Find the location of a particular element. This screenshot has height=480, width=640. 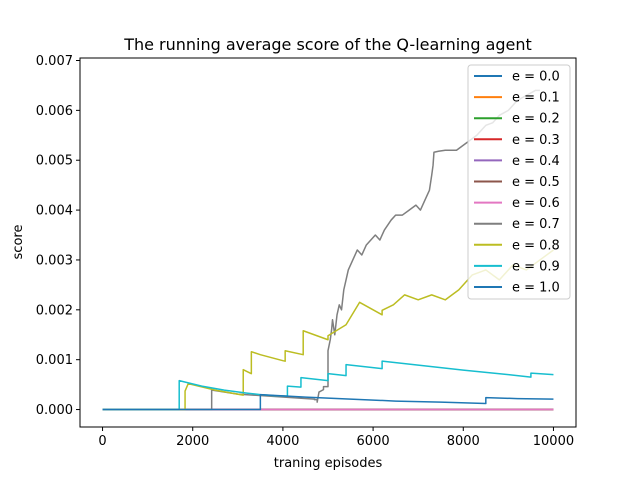

x-axis-label: traning episodes is located at coordinates (328, 463).